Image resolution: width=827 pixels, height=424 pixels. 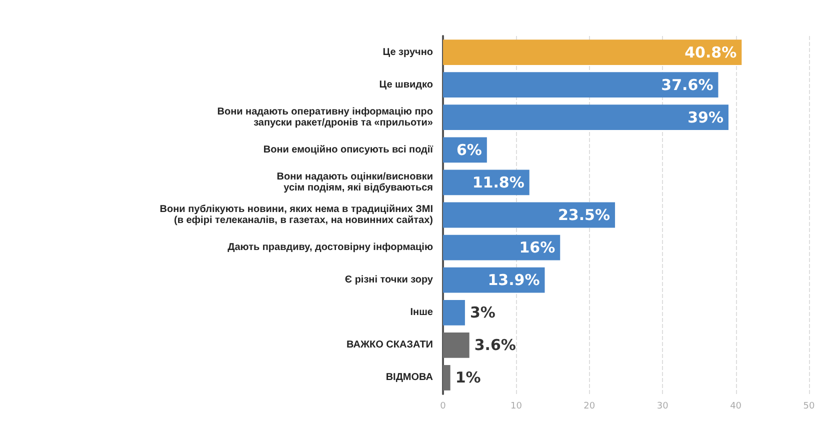 I want to click on y-tick-label: ВАЖКО СКАЗАТИ, so click(x=389, y=345).